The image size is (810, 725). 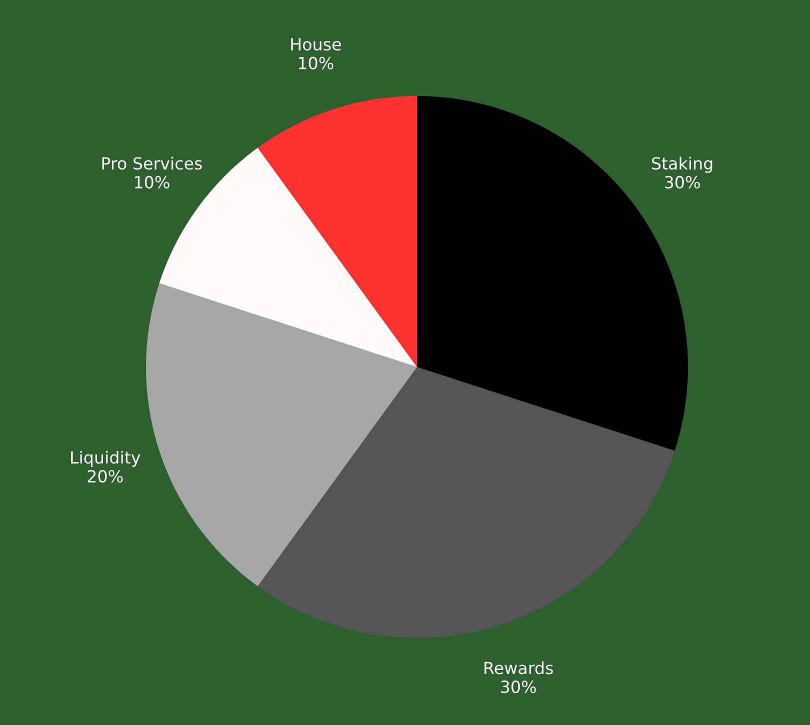 What do you see at coordinates (518, 667) in the screenshot?
I see `slice-label: Rewards` at bounding box center [518, 667].